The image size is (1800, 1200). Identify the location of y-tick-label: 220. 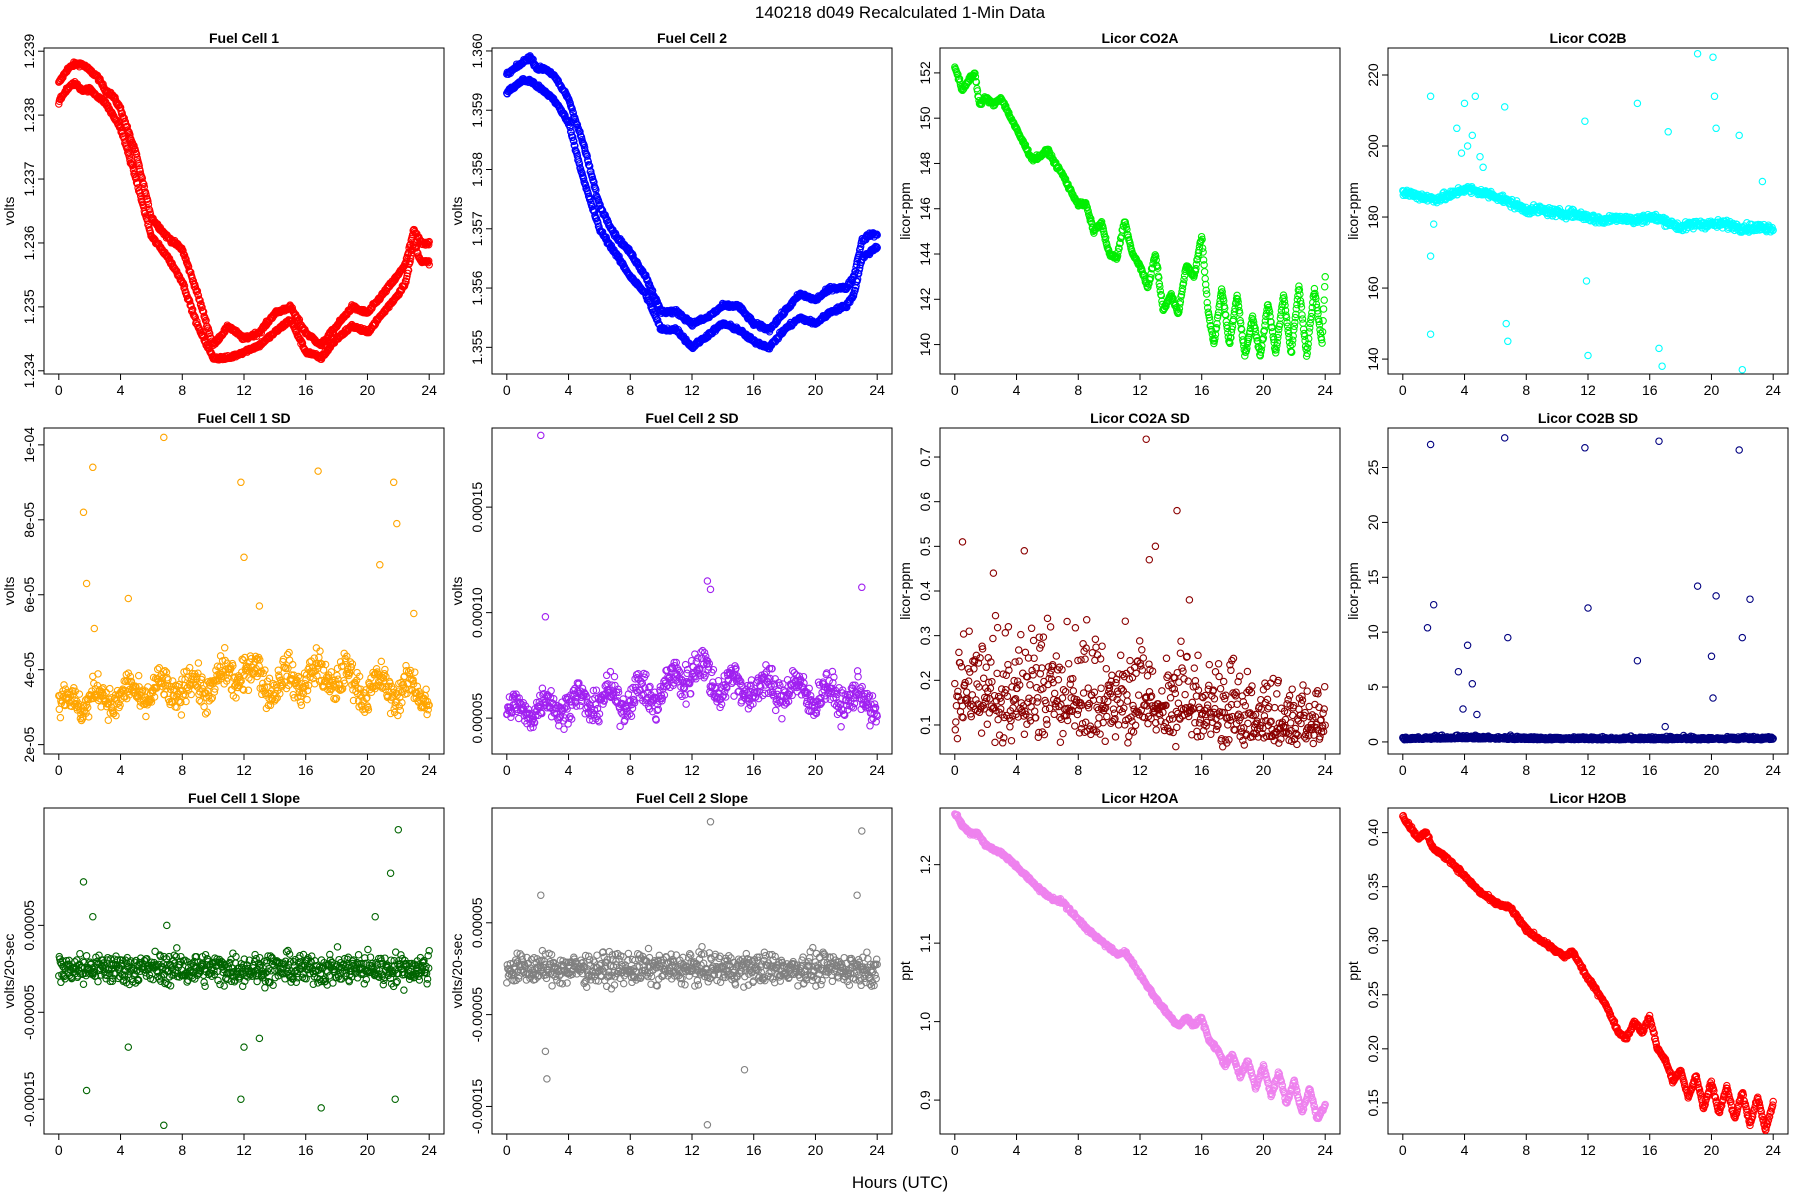
(1373, 75).